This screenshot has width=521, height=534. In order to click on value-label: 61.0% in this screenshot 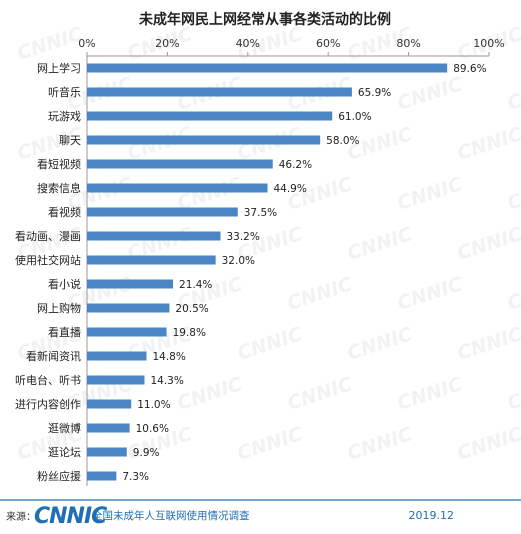, I will do `click(354, 117)`.